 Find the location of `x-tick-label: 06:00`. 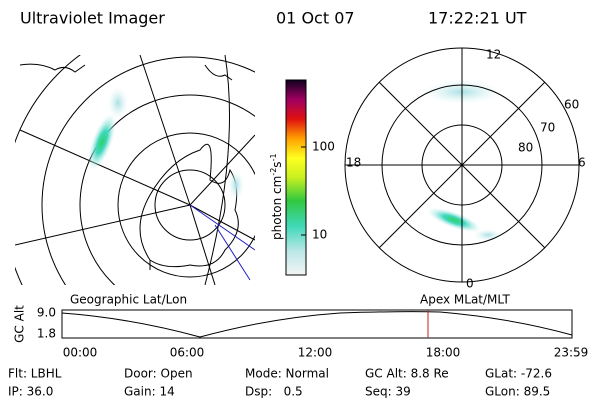

x-tick-label: 06:00 is located at coordinates (187, 353).